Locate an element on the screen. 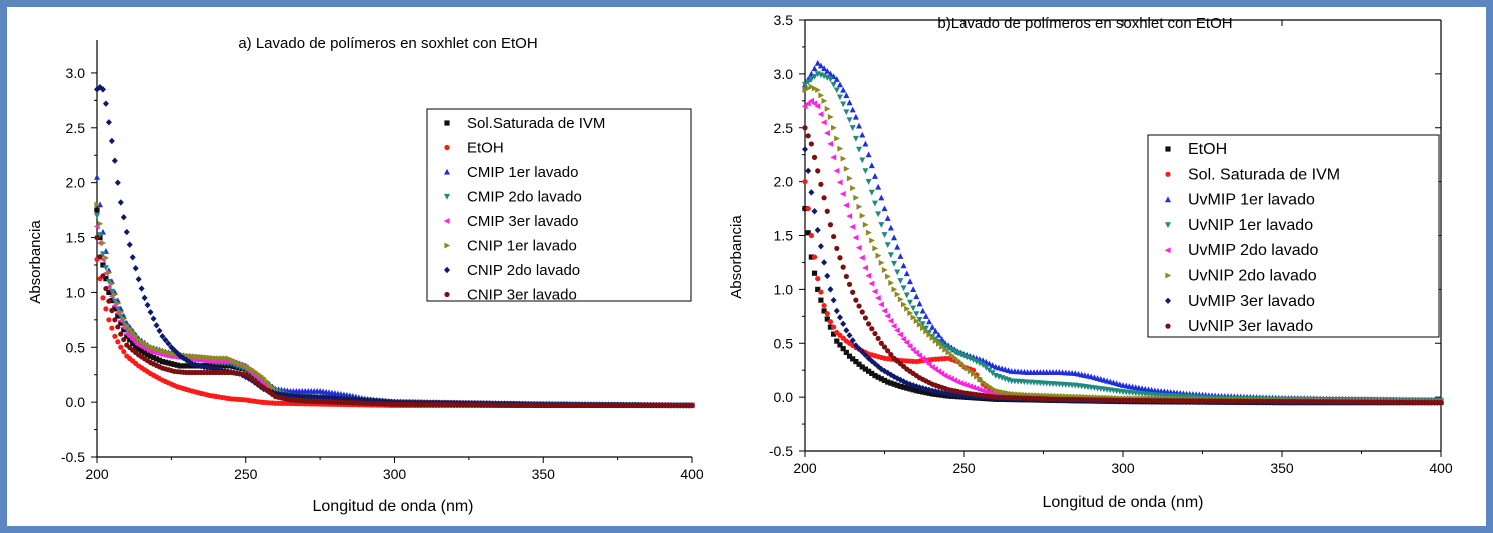  chart-a-y-tick-label: 0.0 is located at coordinates (76, 402).